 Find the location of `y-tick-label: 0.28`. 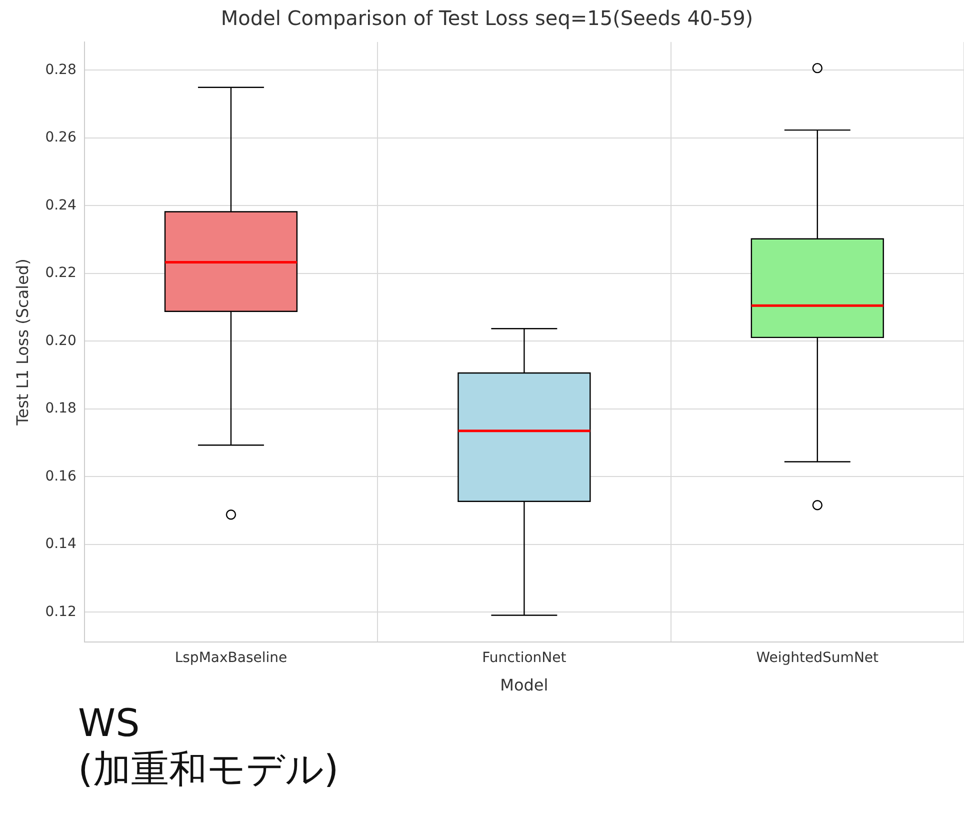

y-tick-label: 0.28 is located at coordinates (60, 70).